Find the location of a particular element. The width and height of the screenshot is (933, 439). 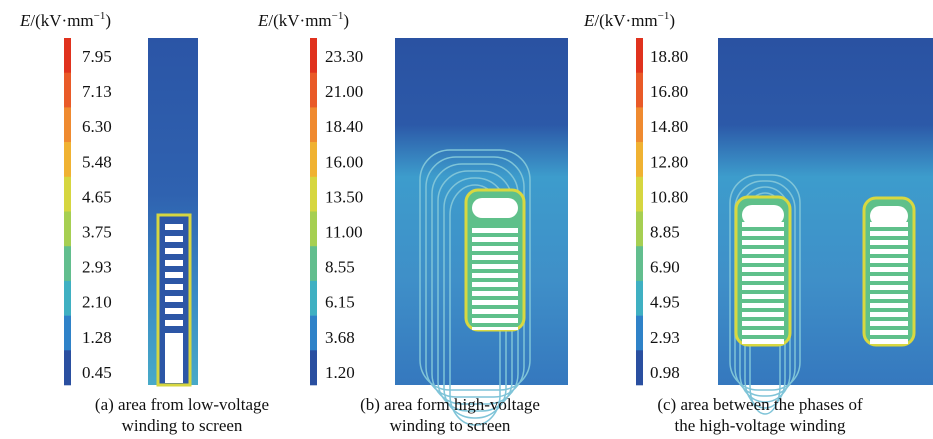

colorbar-tick-label: 0.98 is located at coordinates (665, 372).